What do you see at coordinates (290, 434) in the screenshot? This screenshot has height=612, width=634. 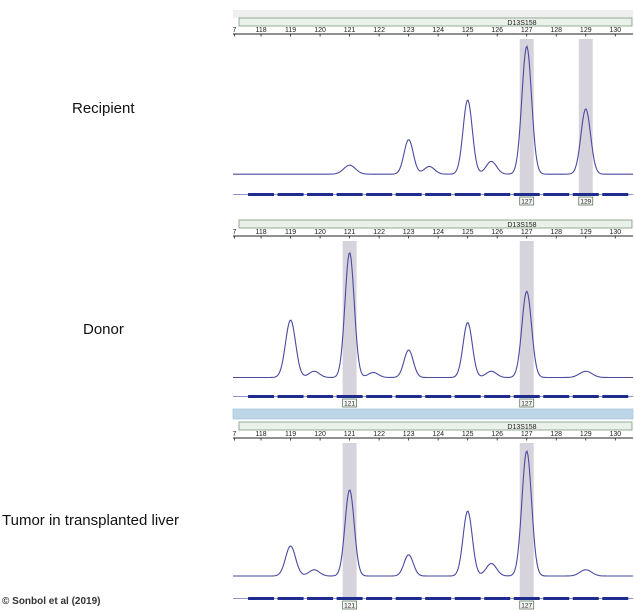 I see `panel-2-tick-label-119: 119` at bounding box center [290, 434].